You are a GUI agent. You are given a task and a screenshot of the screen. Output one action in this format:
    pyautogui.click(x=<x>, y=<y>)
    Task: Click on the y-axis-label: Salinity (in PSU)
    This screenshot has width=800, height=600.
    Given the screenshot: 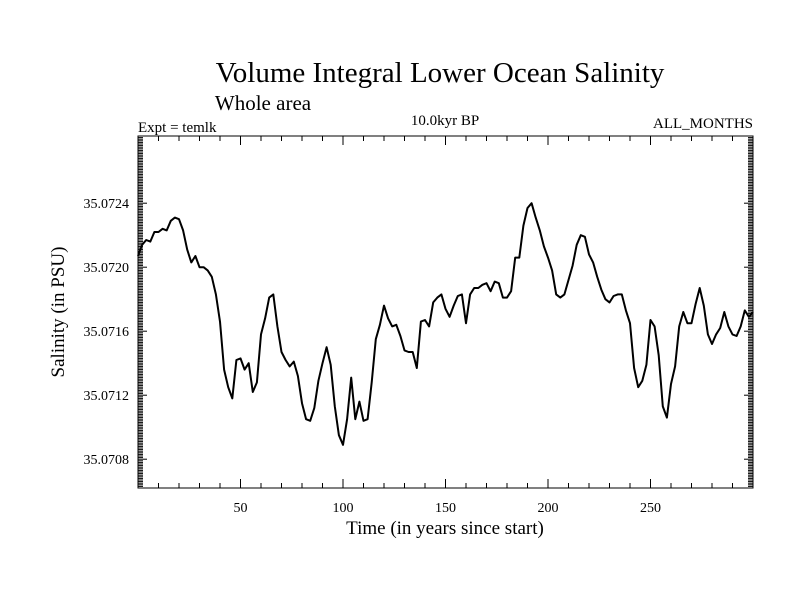 What is the action you would take?
    pyautogui.click(x=58, y=312)
    